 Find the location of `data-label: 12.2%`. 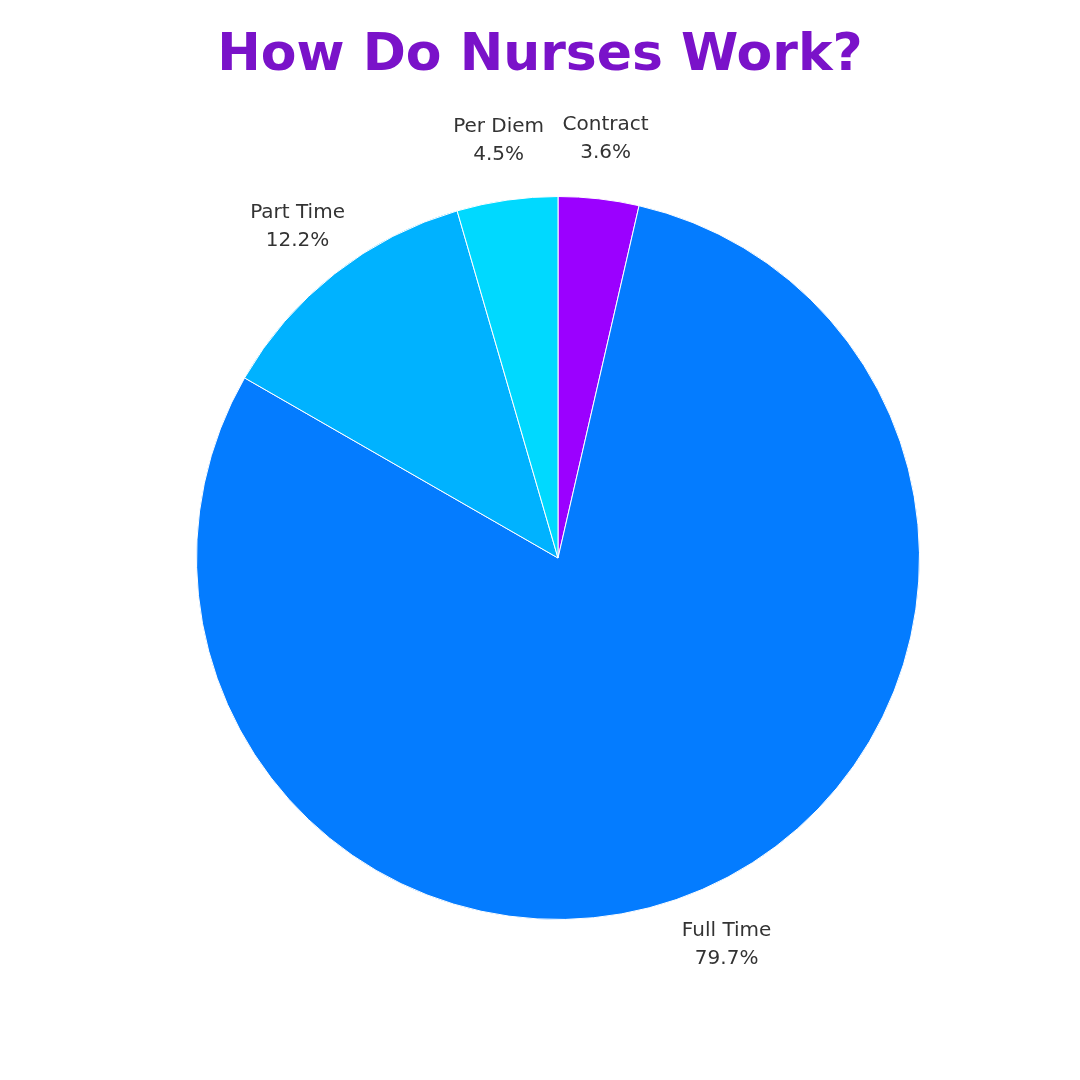

data-label: 12.2% is located at coordinates (297, 238).